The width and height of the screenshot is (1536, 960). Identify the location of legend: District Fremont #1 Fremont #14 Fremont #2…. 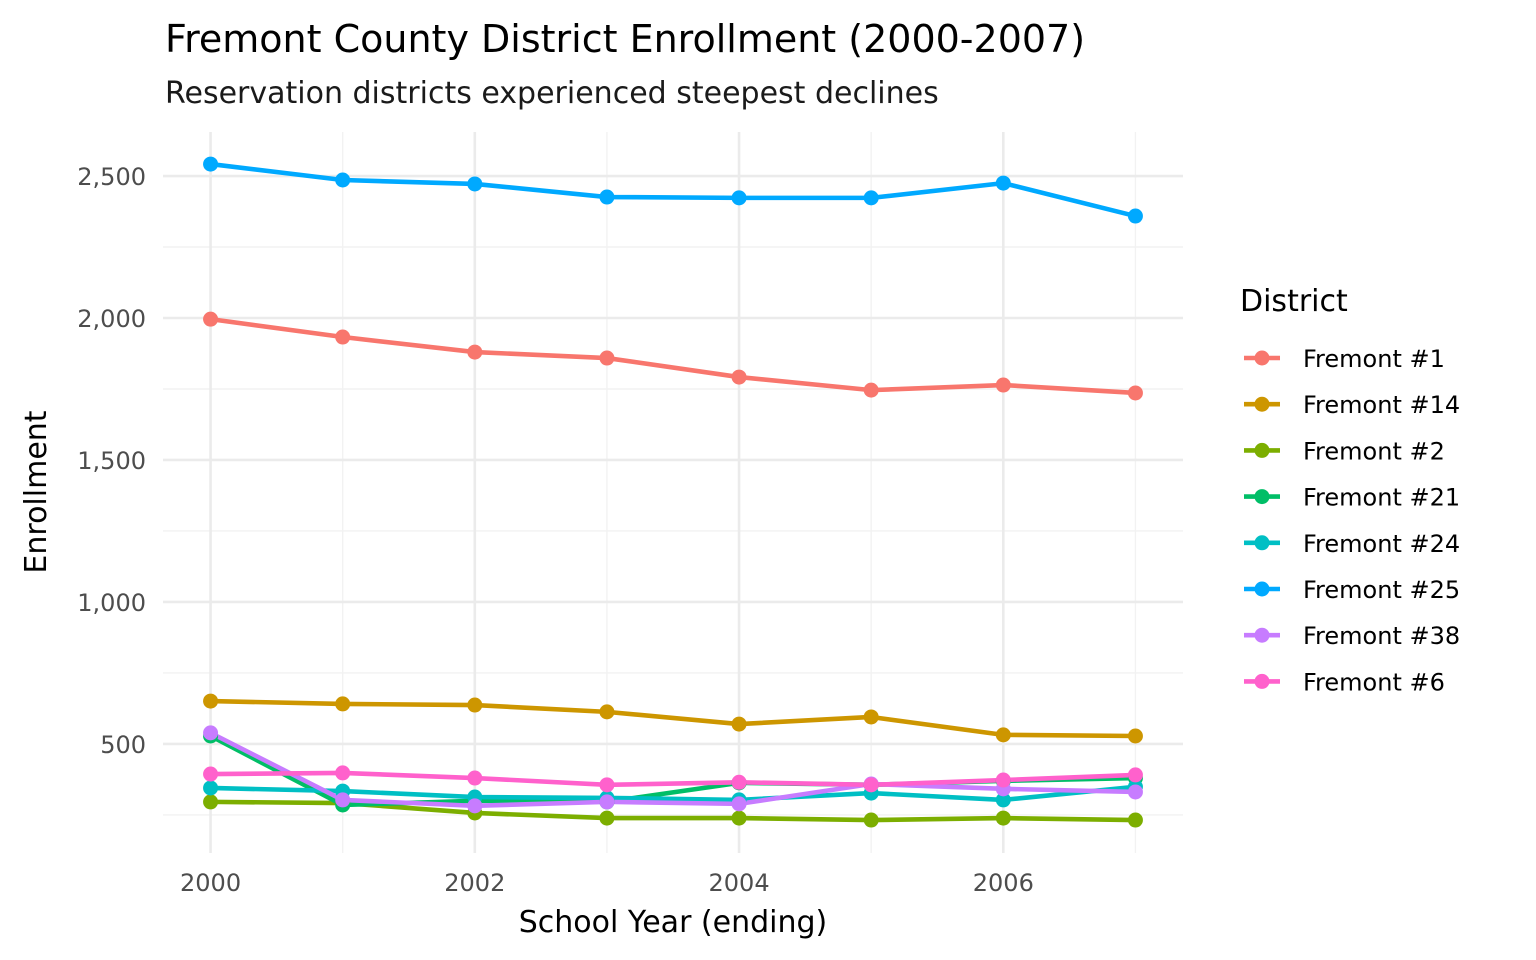
(1350, 490).